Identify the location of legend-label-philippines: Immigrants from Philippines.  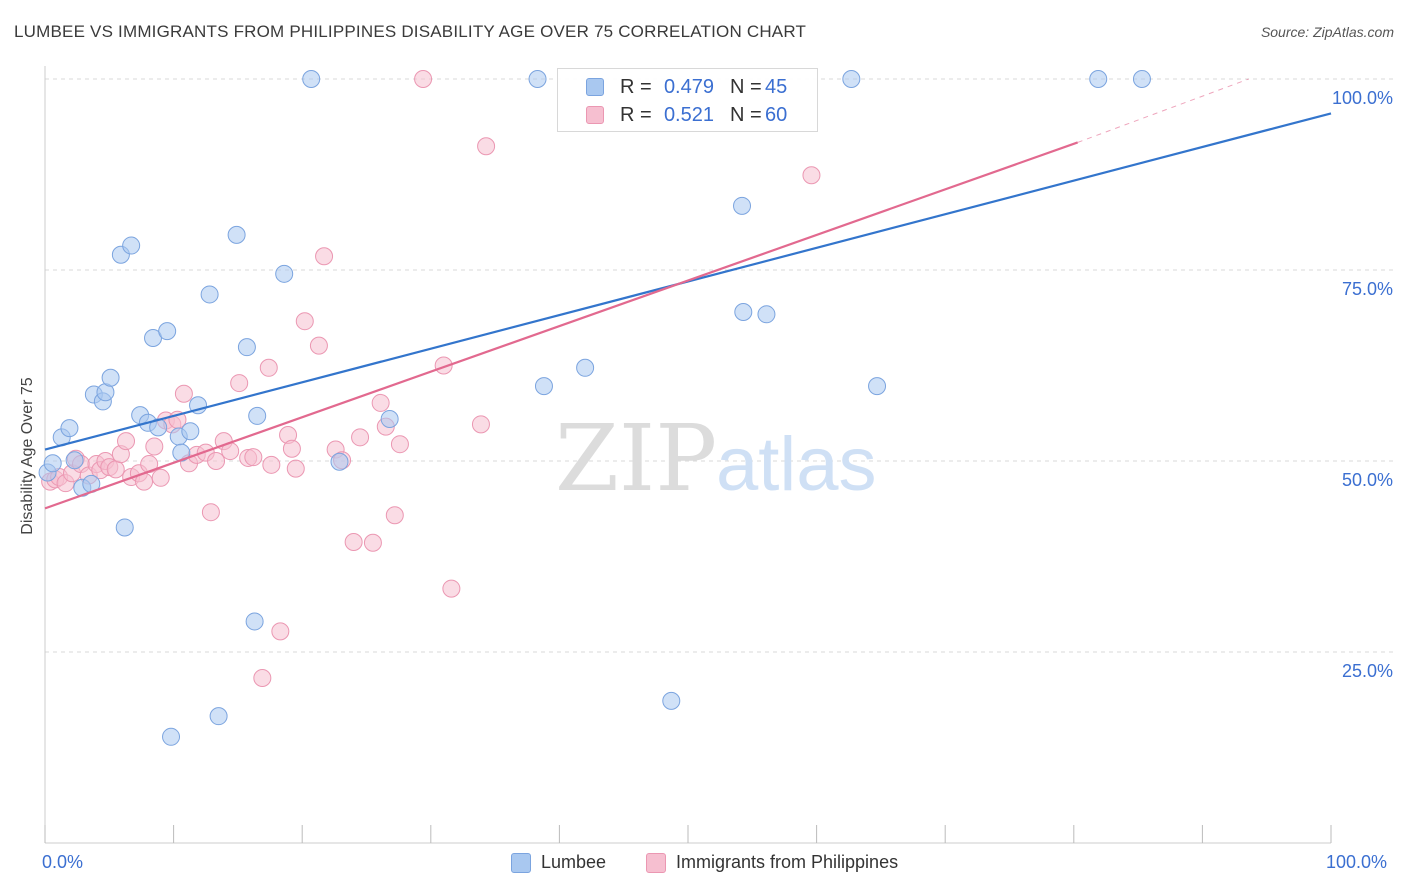
(787, 862).